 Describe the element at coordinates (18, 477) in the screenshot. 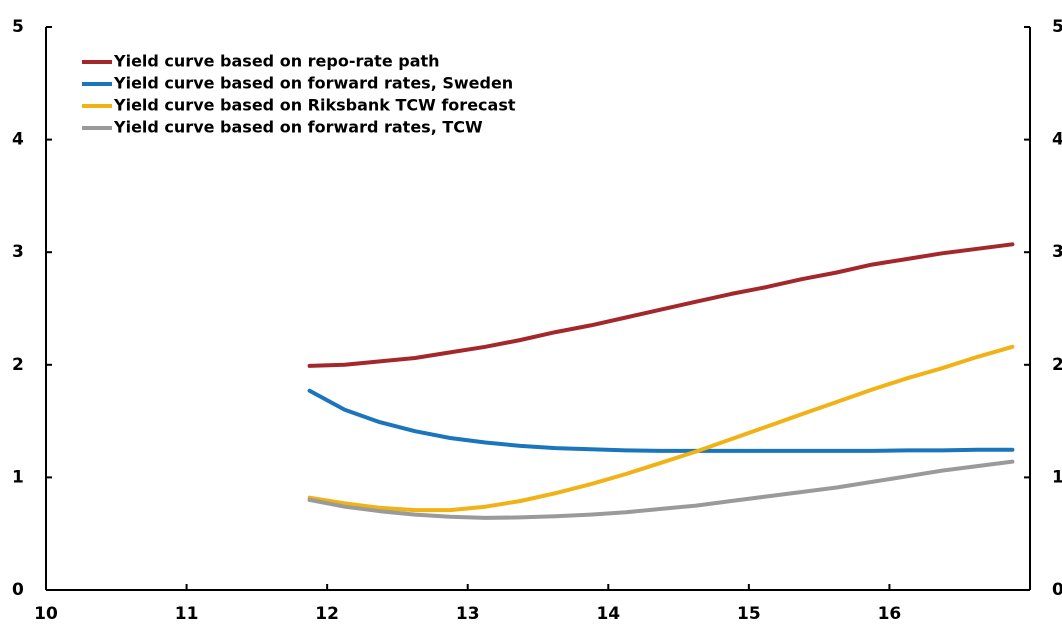

I see `y-tick-label: 1` at that location.